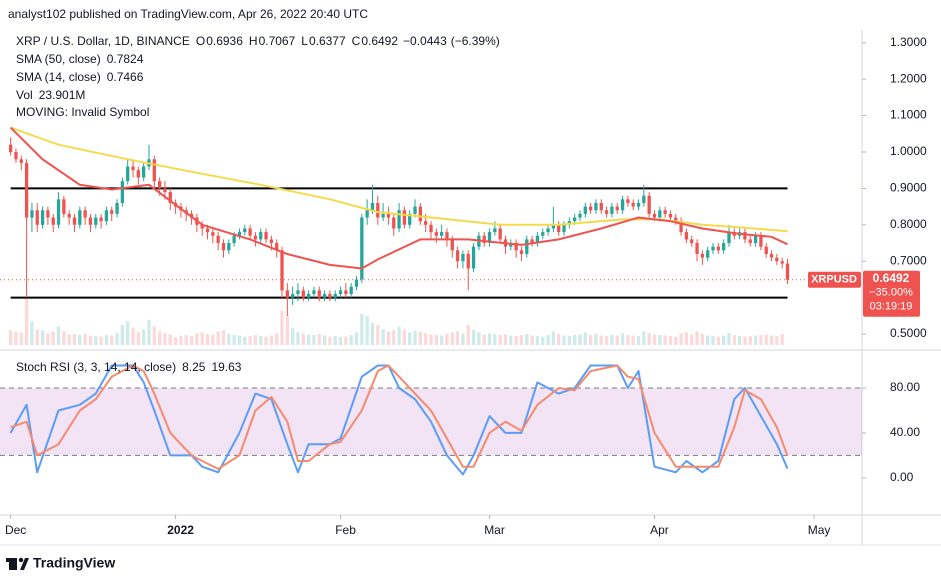 Image resolution: width=941 pixels, height=580 pixels. Describe the element at coordinates (834, 280) in the screenshot. I see `symbol-label: XRPUSD` at that location.